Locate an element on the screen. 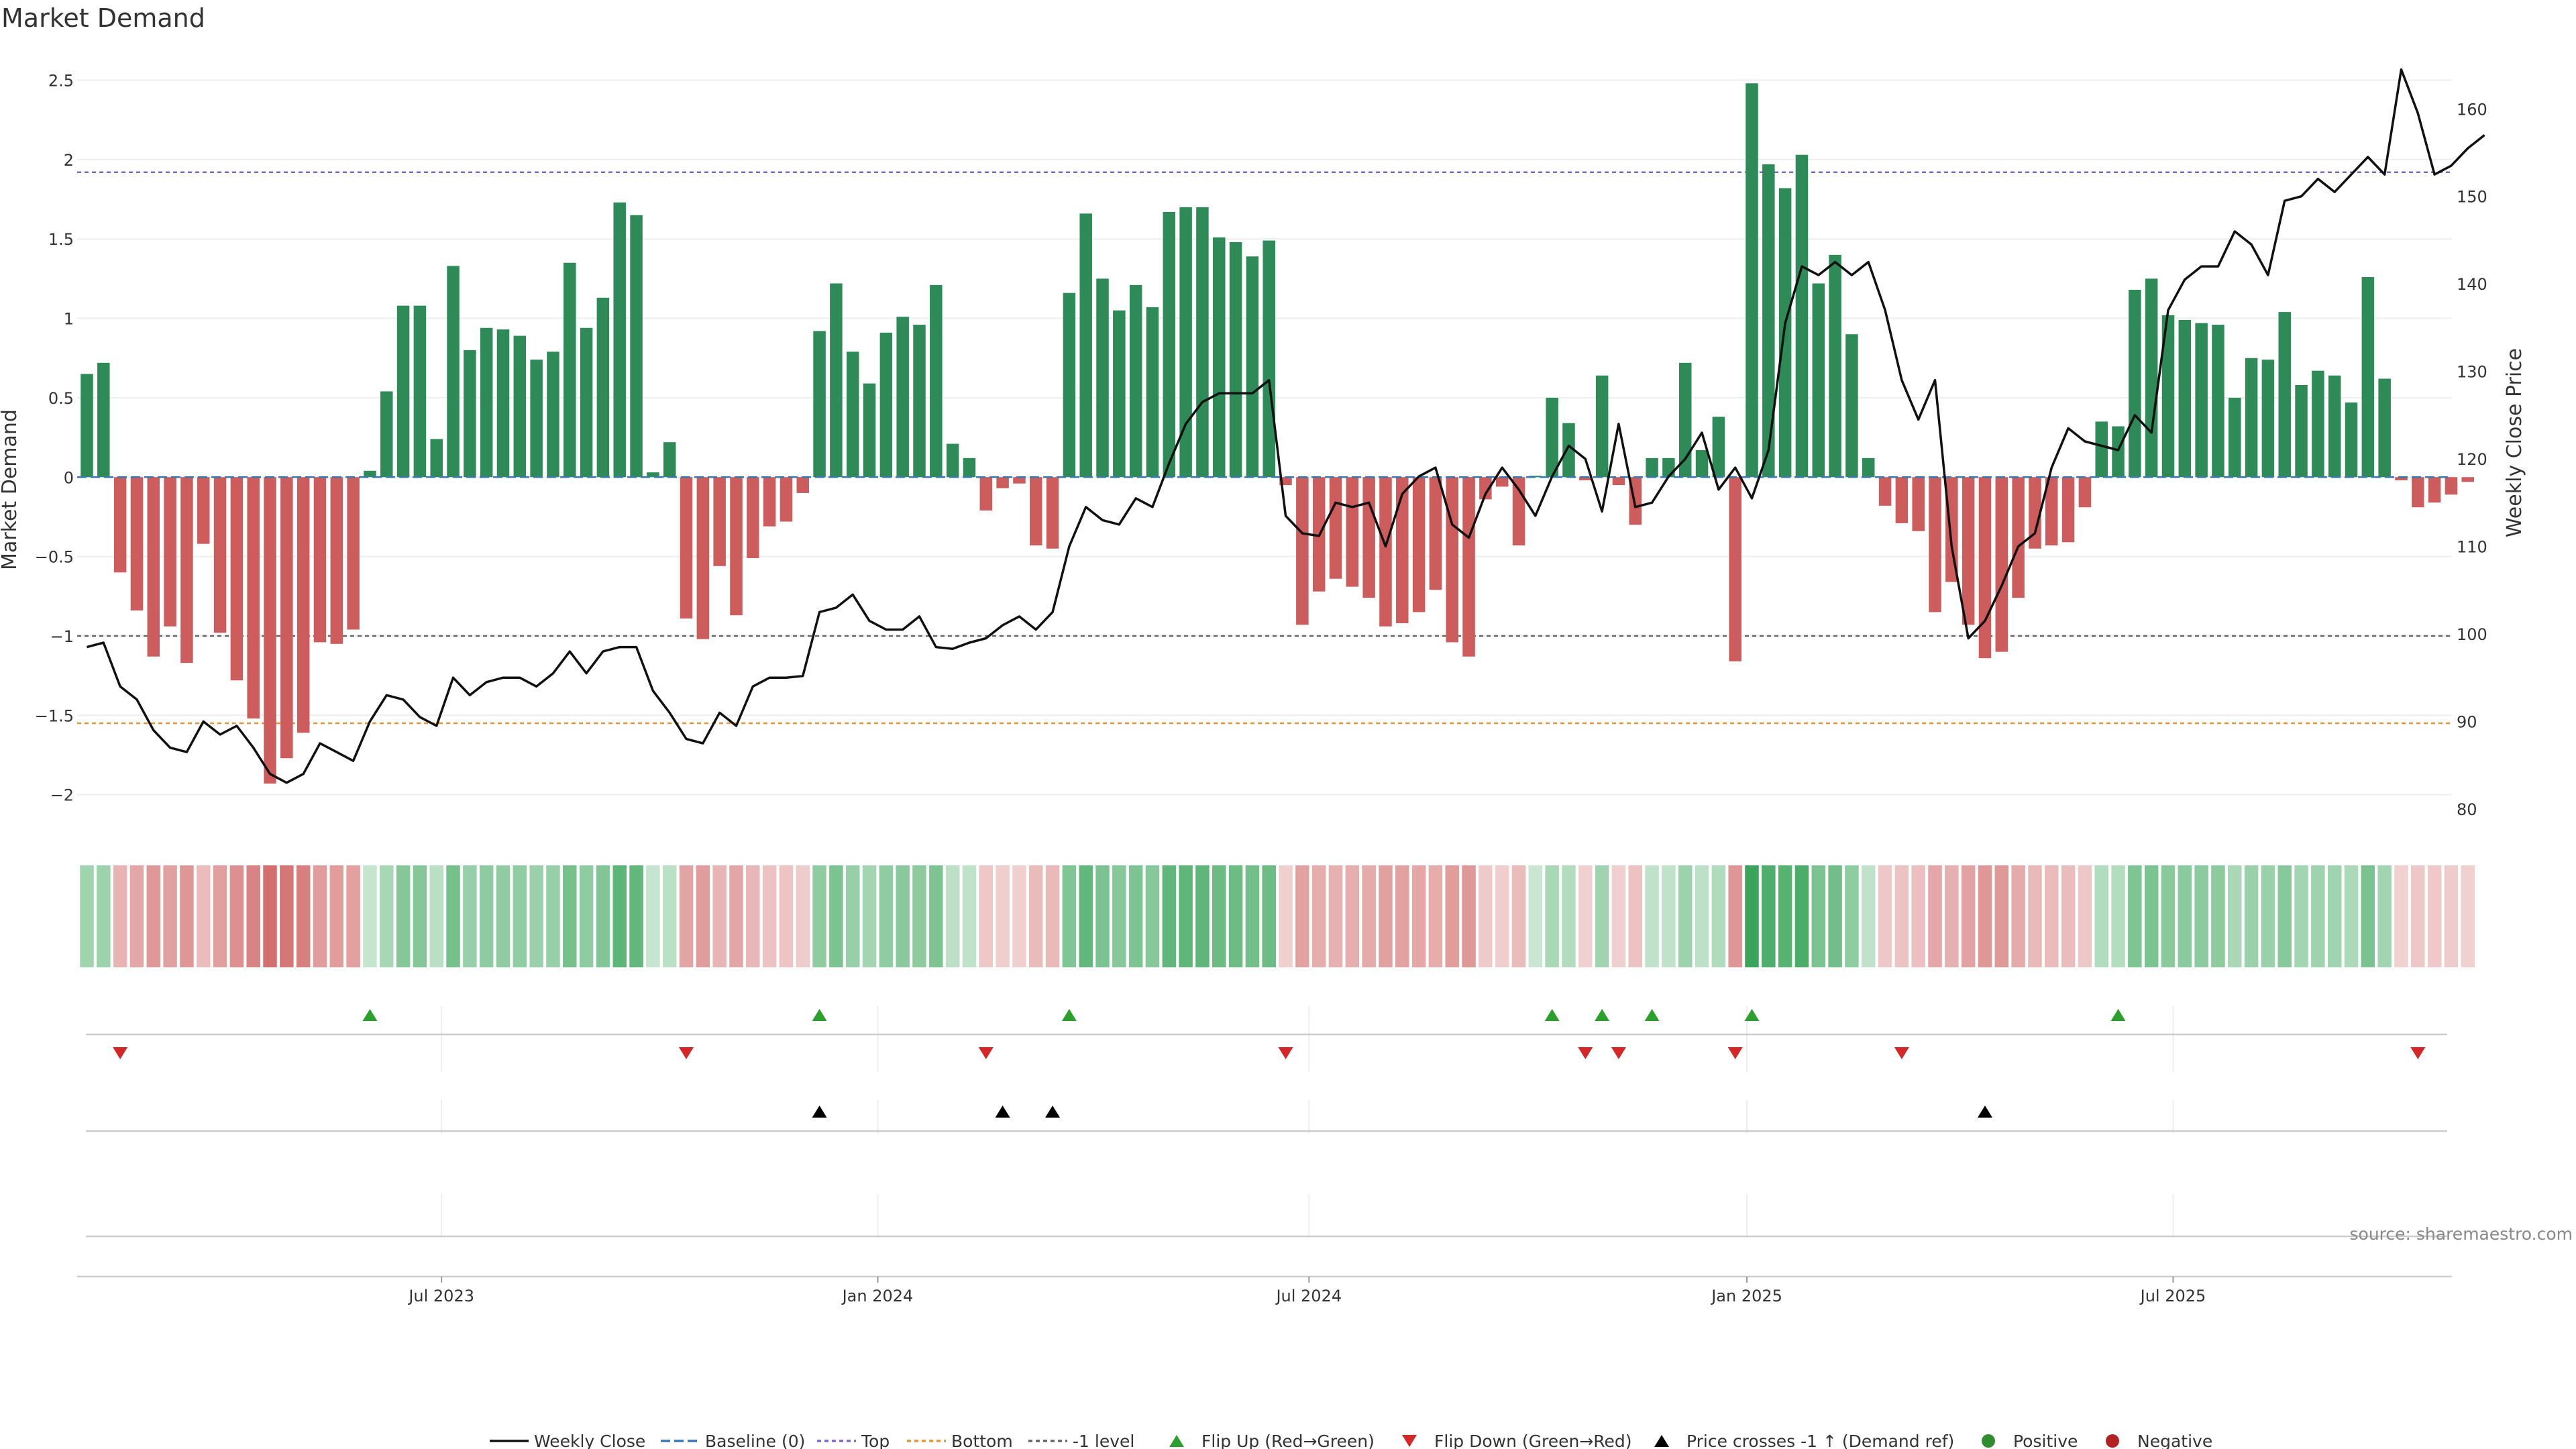 This screenshot has height=1449, width=2576. legend-swatch-flip_down is located at coordinates (1409, 1441).